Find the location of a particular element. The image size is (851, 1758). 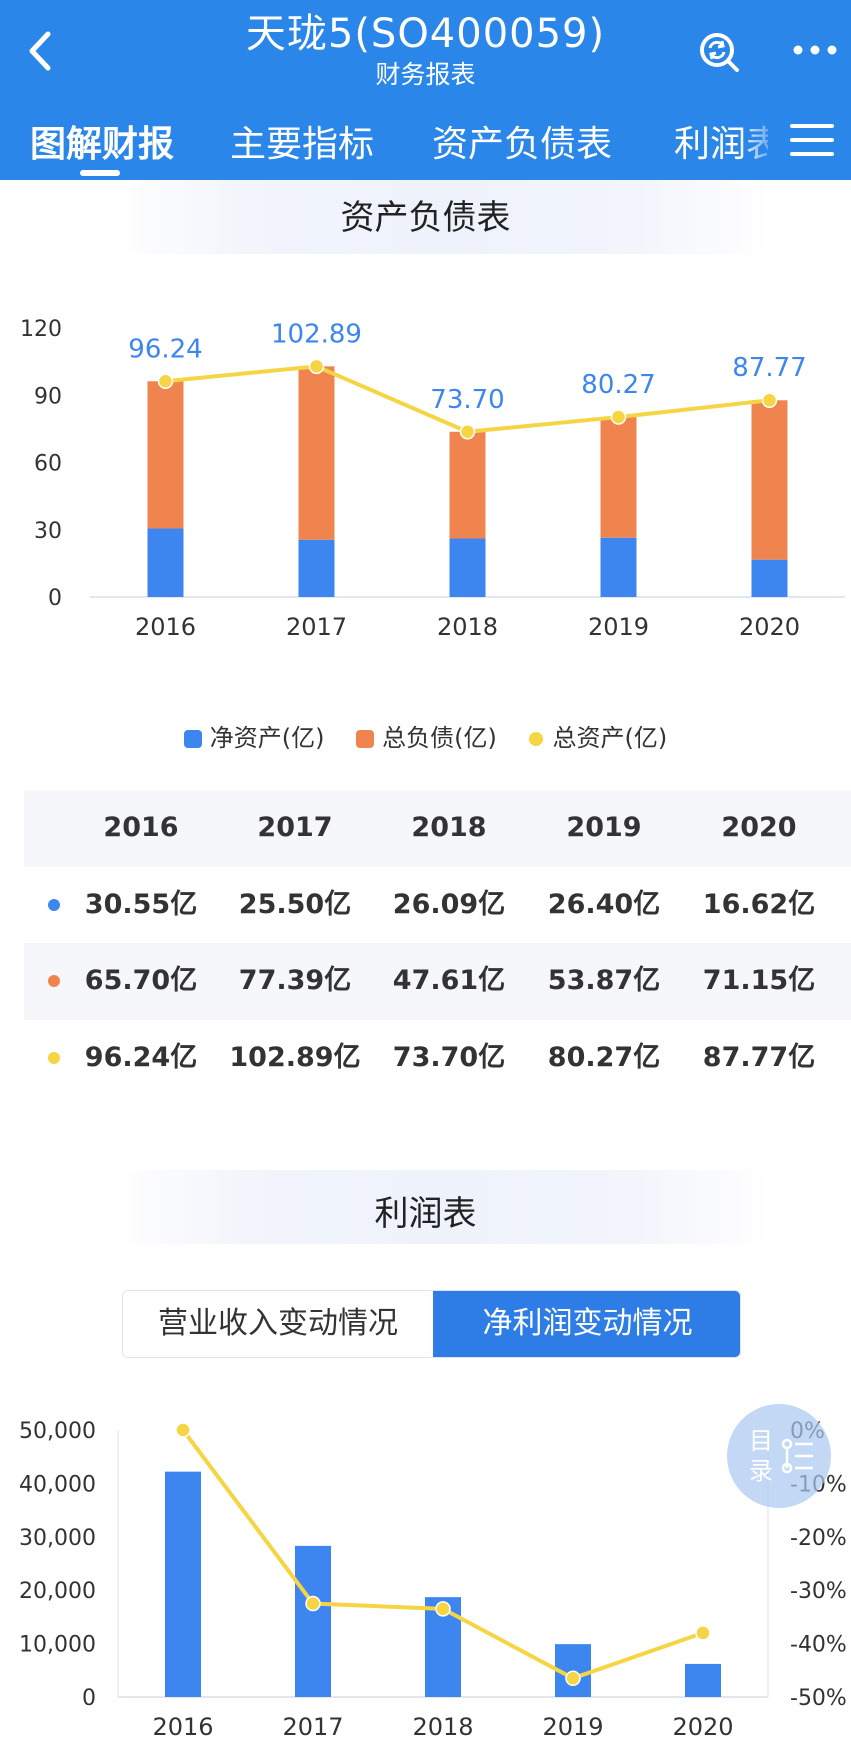

data-label: 80.27 is located at coordinates (618, 385).